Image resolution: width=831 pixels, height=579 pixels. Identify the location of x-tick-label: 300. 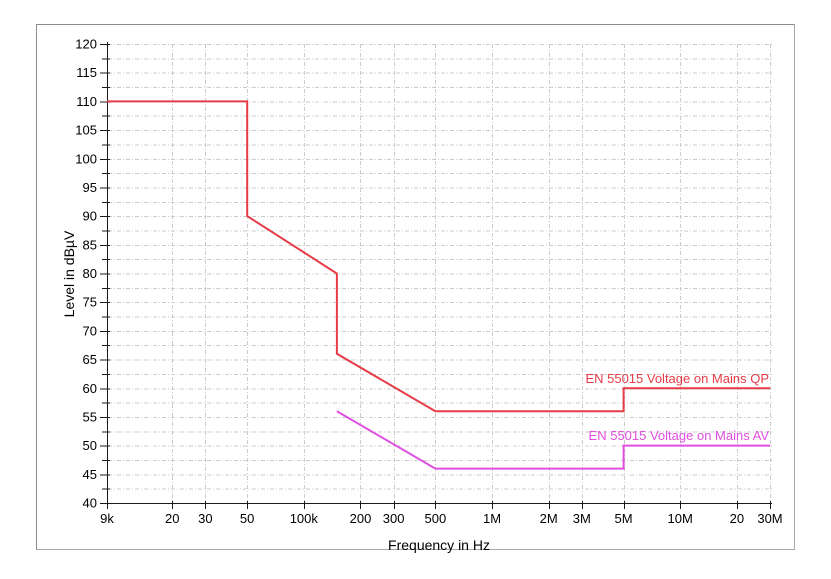
(394, 518).